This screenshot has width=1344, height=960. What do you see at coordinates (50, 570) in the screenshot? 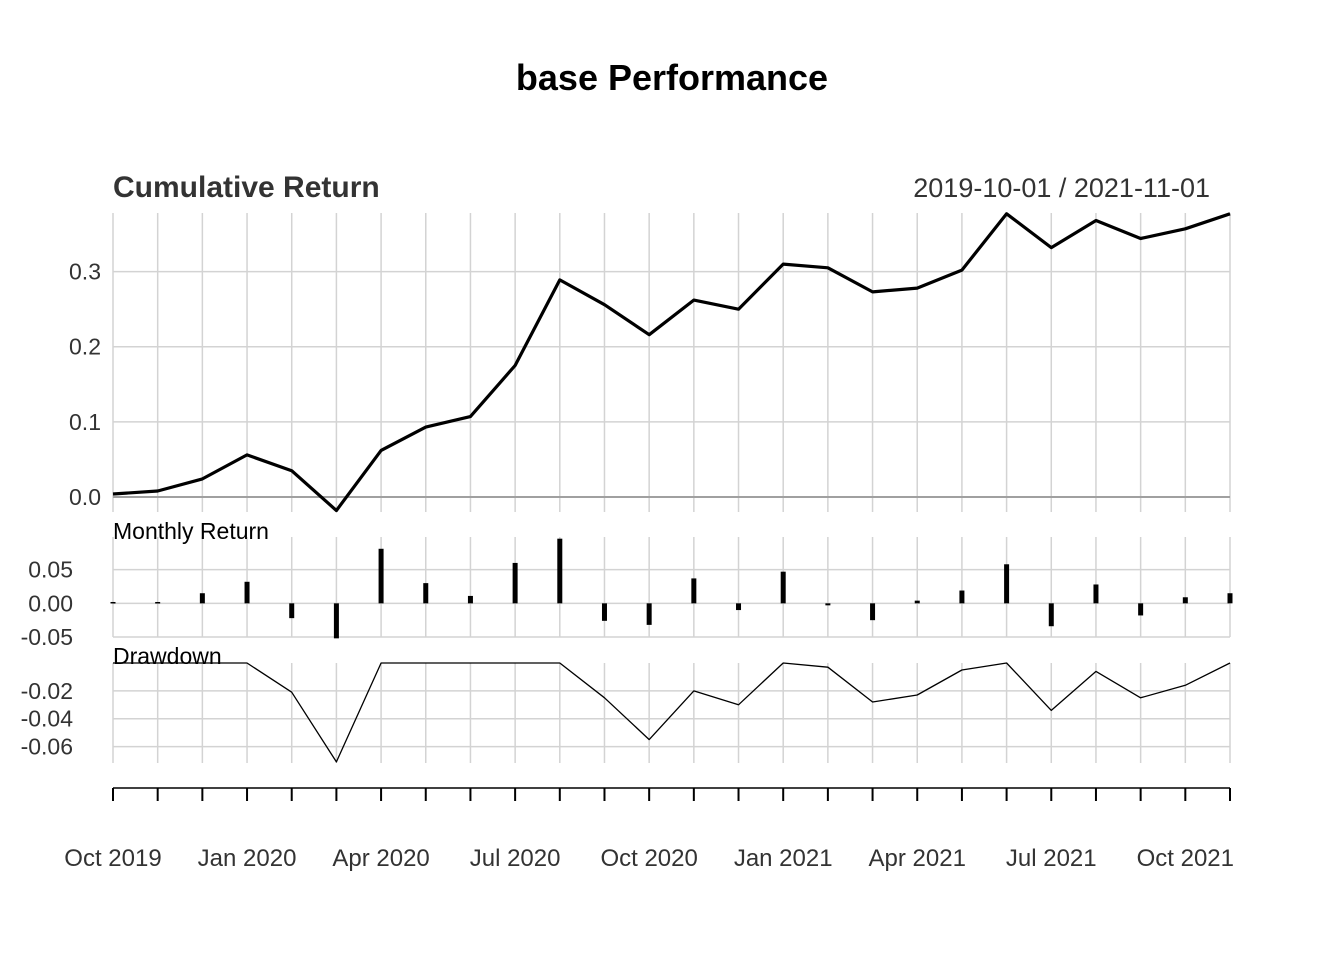
I see `y-tick-label: 0.05` at bounding box center [50, 570].